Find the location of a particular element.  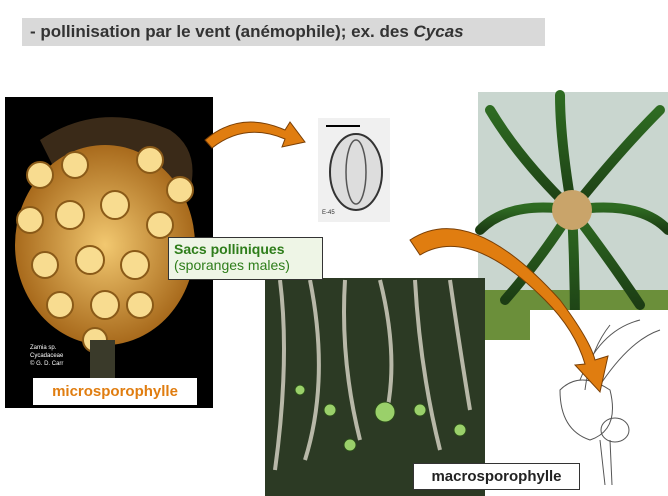

macro-drawing is located at coordinates (599, 400).